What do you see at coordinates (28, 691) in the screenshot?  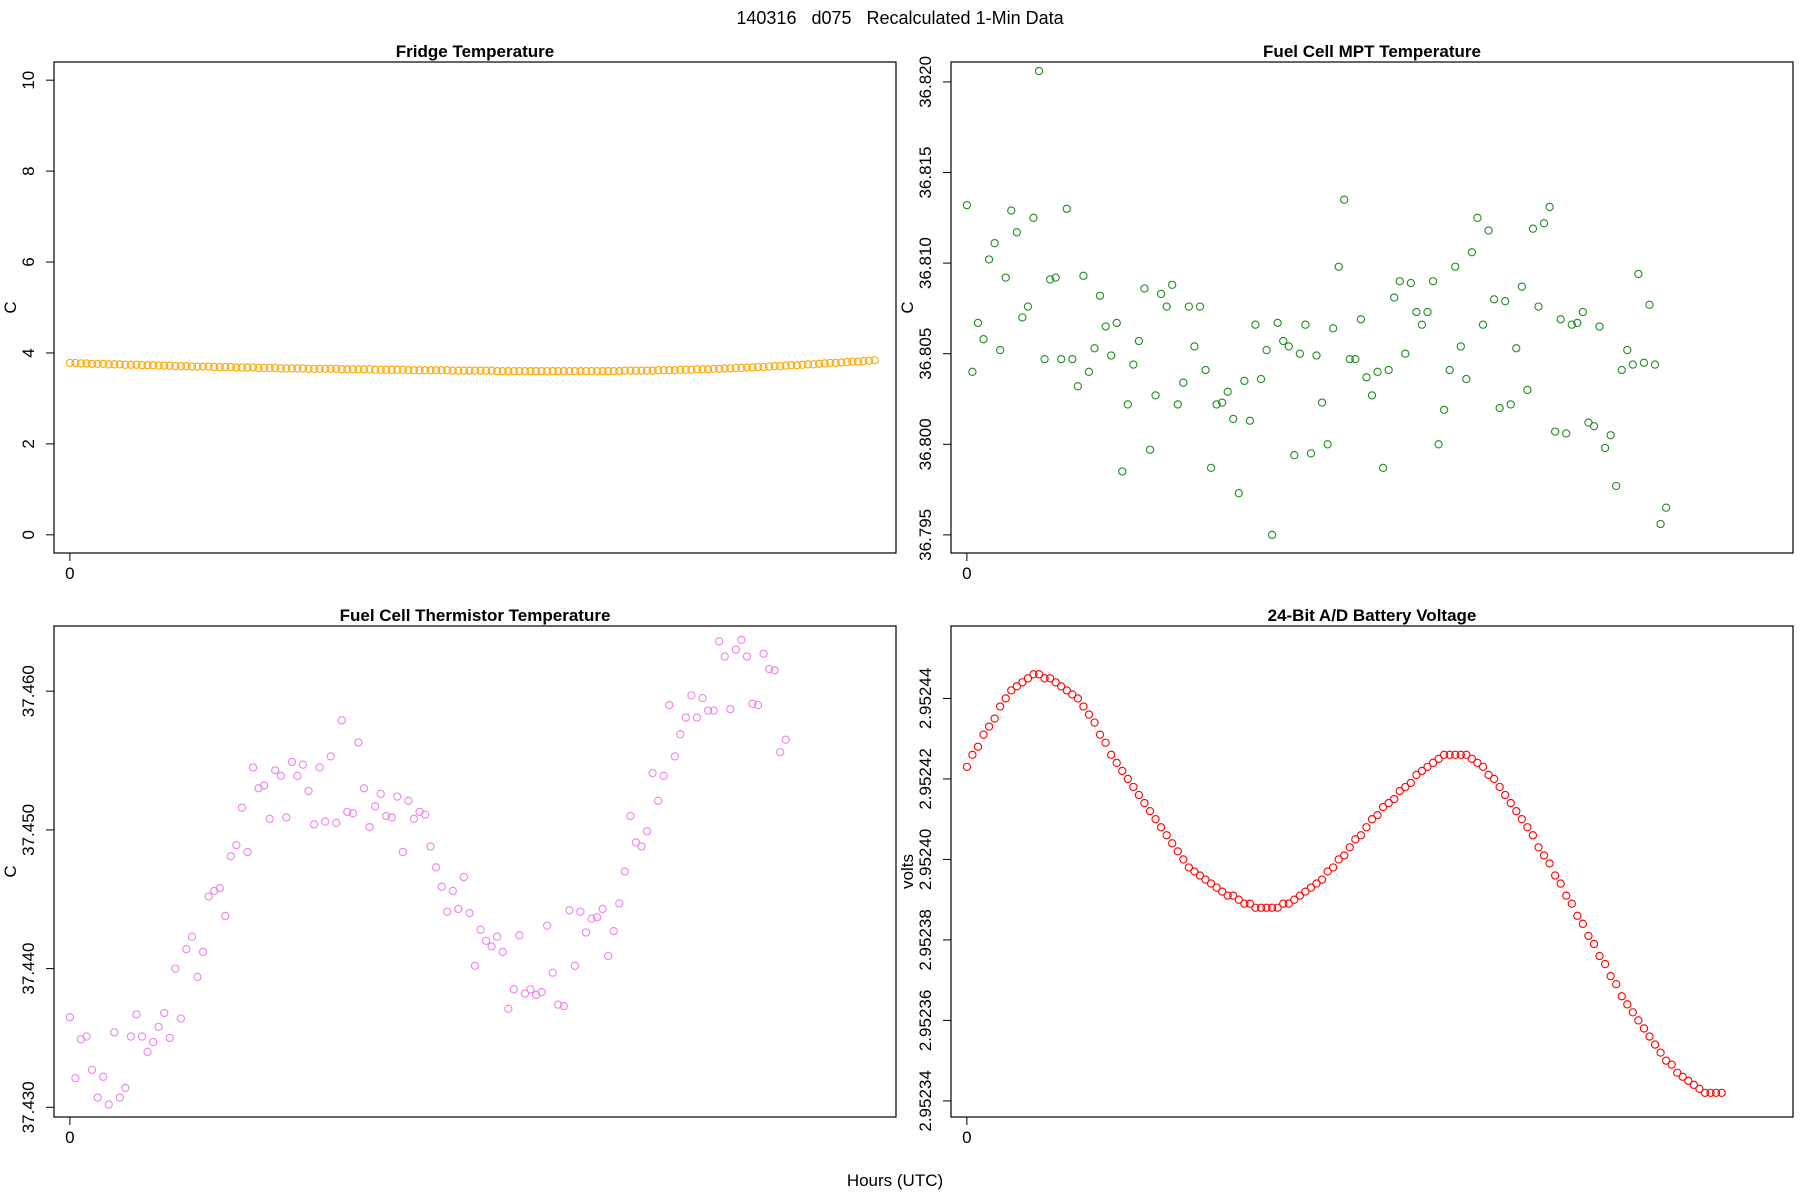 I see `y-tick-label: 37.460` at bounding box center [28, 691].